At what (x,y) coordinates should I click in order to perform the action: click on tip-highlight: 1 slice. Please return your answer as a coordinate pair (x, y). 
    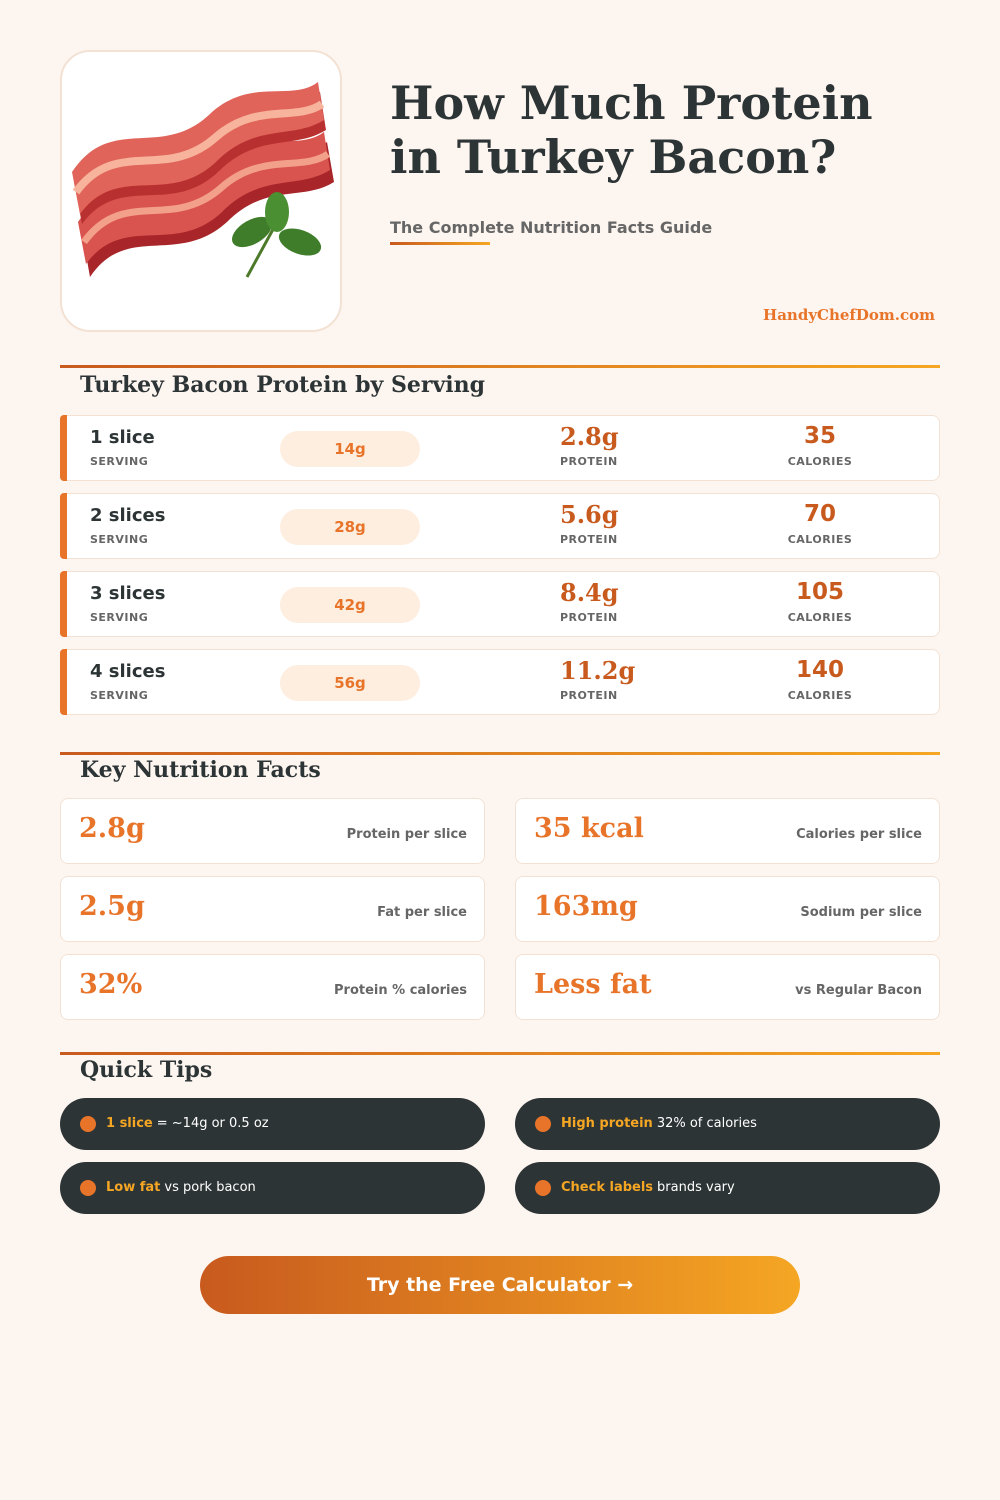
    Looking at the image, I should click on (129, 1123).